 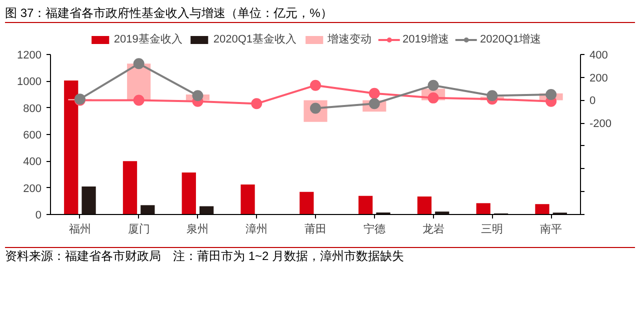 I want to click on chart-title: 图 37：福建省各市政府性基金收入与增速（单位：亿元，%）, so click(x=168, y=13).